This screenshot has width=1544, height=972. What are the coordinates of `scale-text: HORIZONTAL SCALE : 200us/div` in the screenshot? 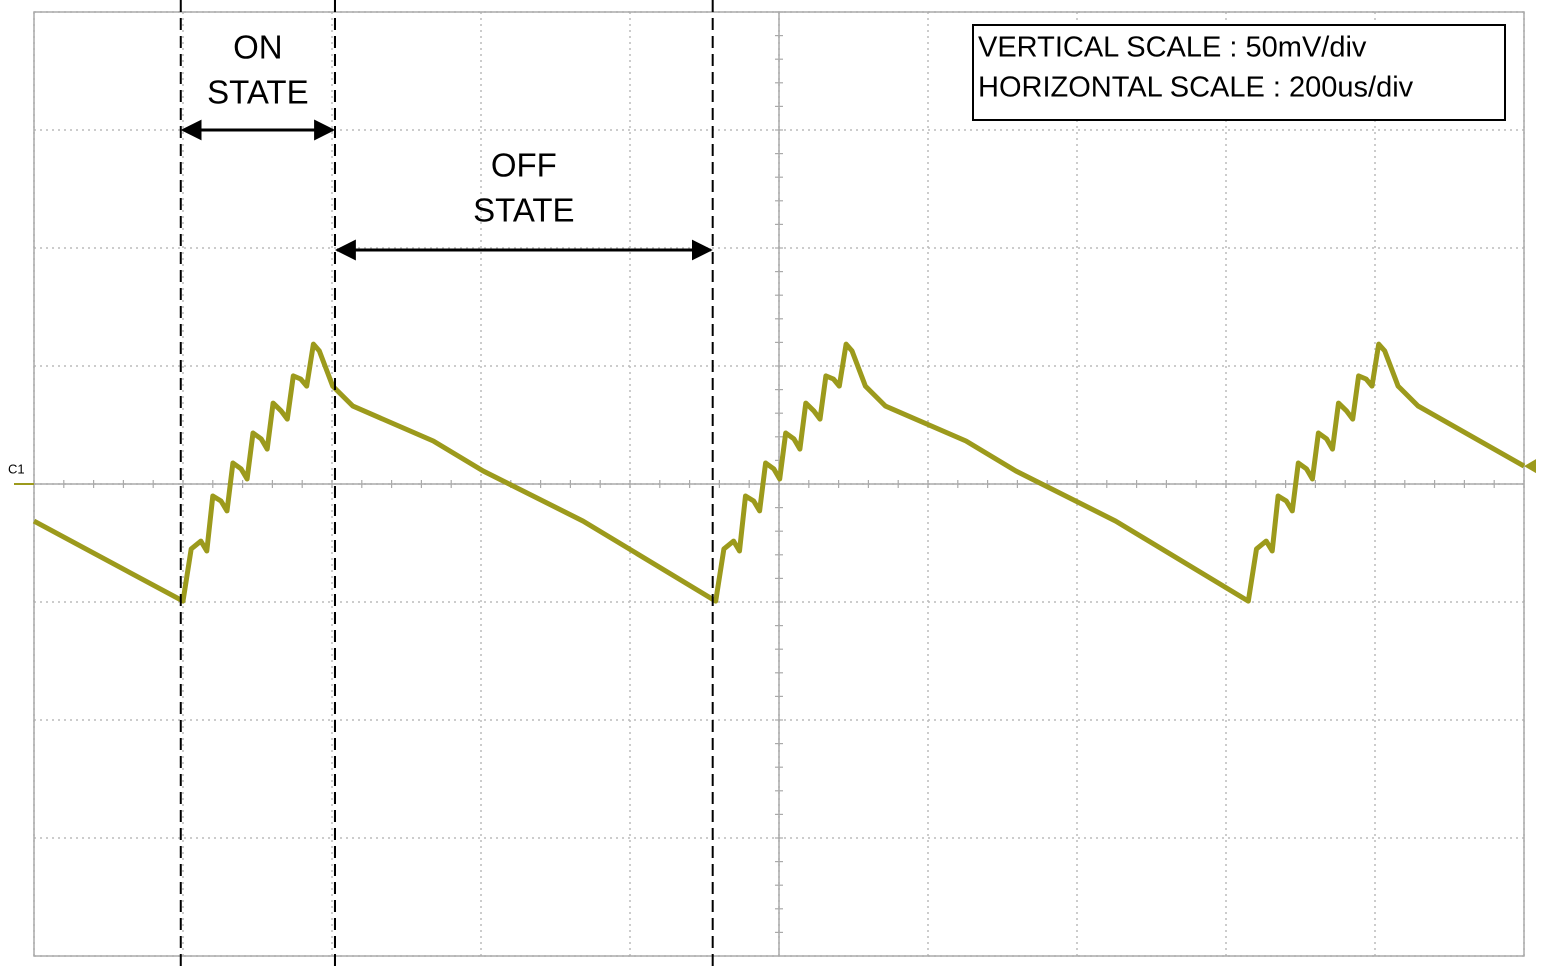 It's located at (1196, 88).